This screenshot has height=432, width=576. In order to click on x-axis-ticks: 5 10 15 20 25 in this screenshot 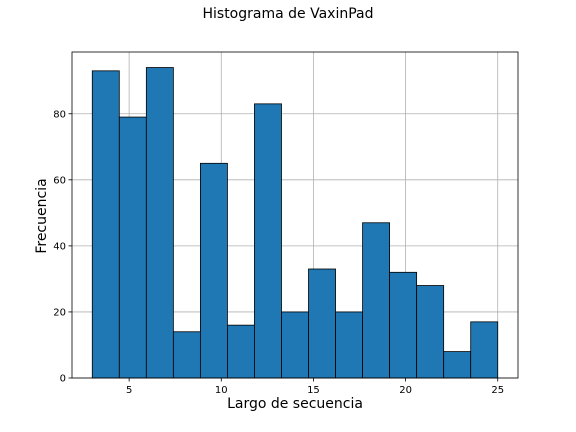, I will do `click(315, 387)`.